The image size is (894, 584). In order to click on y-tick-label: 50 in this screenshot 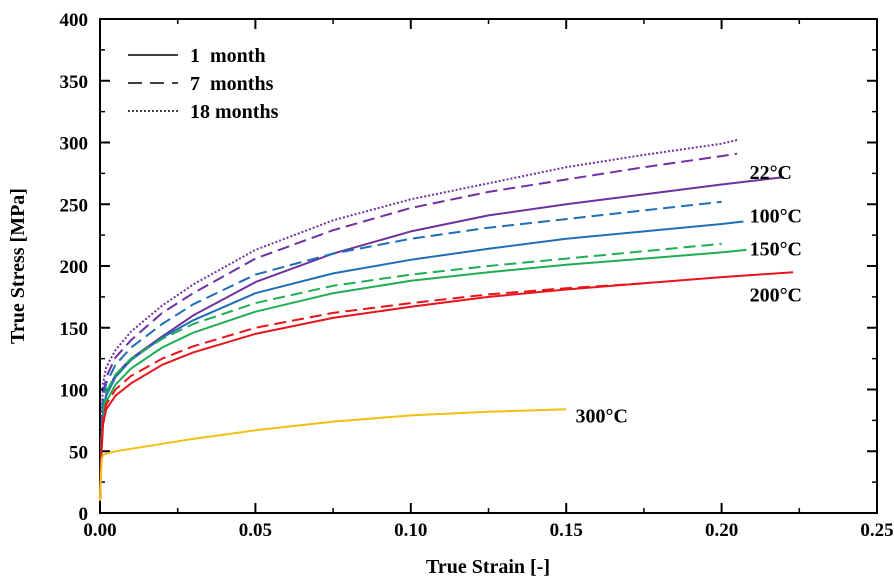, I will do `click(78, 452)`.